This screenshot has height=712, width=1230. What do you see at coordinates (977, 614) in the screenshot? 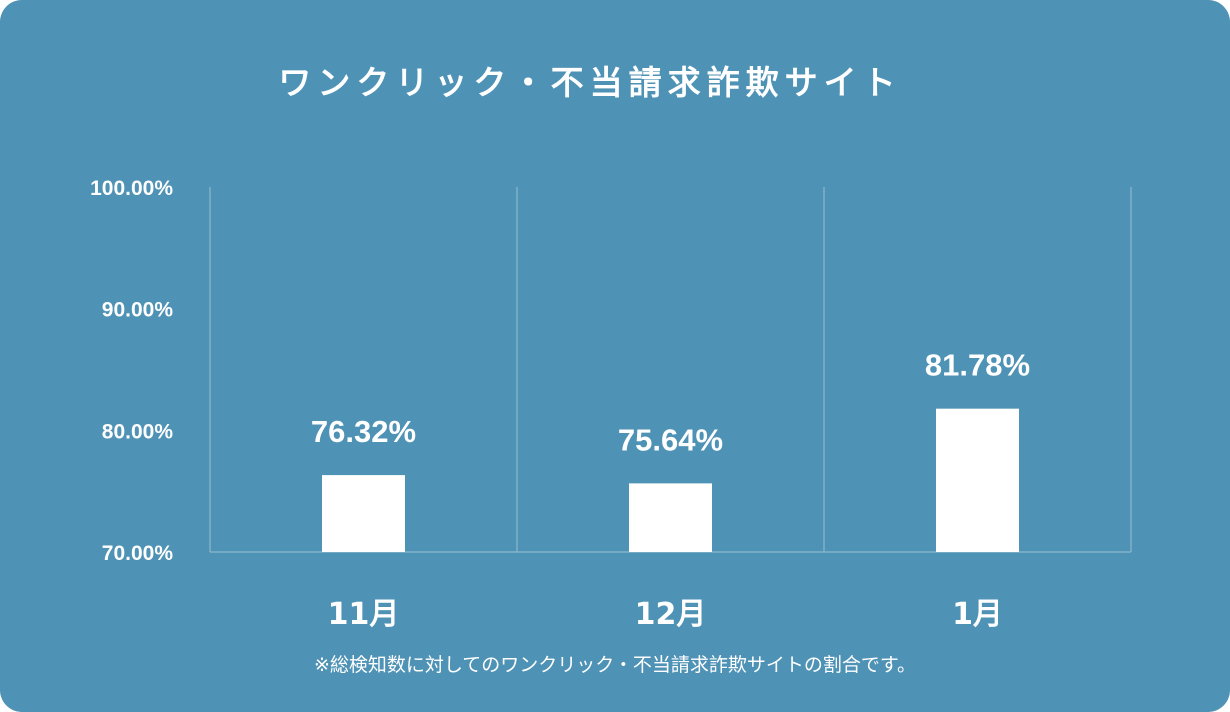
I see `x-tick-label: 1月` at bounding box center [977, 614].